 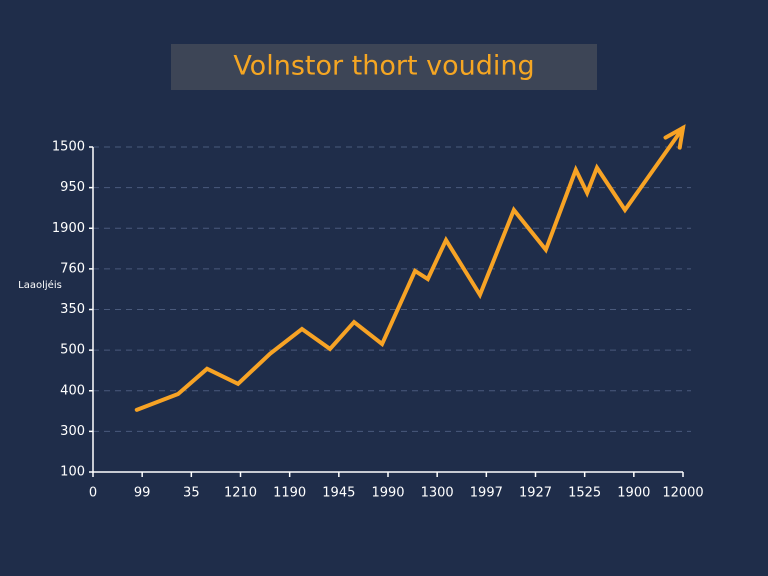 I want to click on x-tick-label: 1997, so click(x=486, y=493).